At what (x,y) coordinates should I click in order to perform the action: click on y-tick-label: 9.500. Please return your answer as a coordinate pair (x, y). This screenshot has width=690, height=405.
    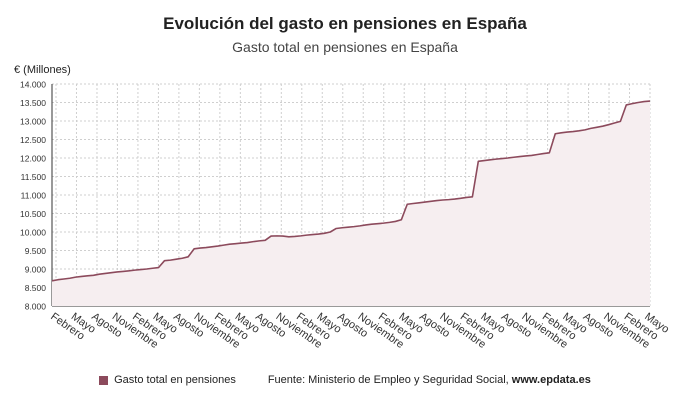
    Looking at the image, I should click on (36, 251).